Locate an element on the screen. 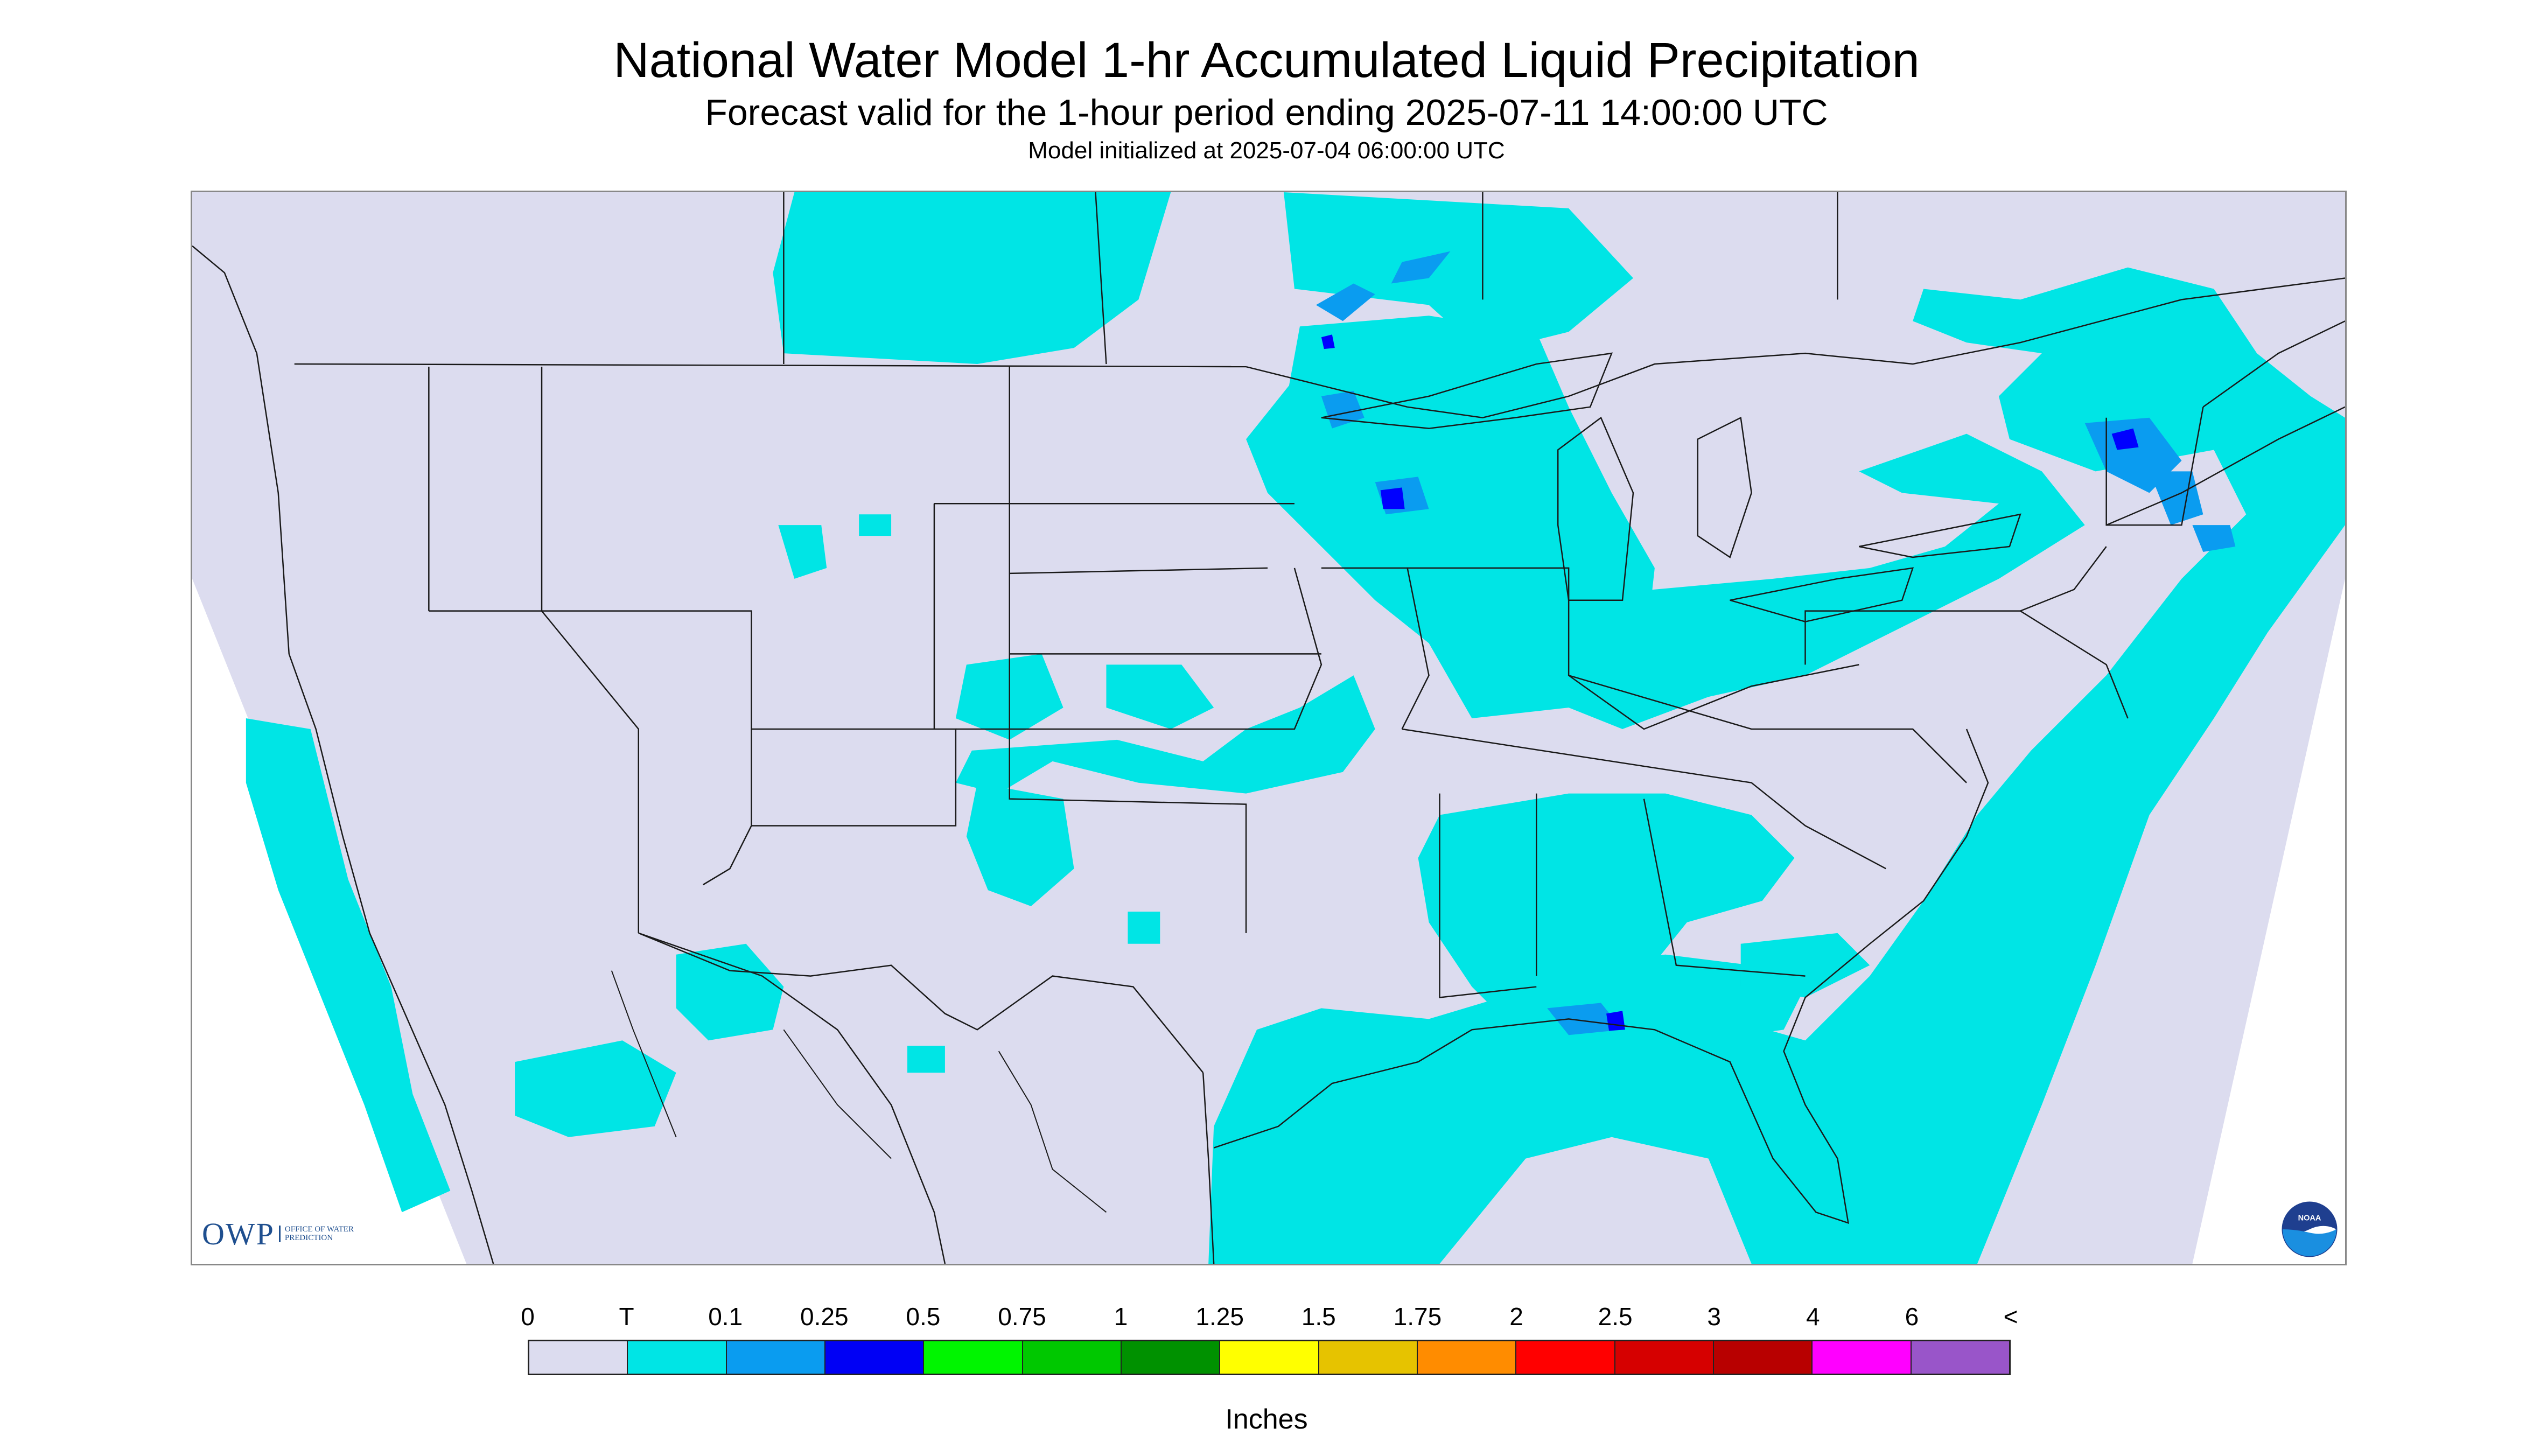  legend-tick-label: 3 is located at coordinates (1714, 1317).